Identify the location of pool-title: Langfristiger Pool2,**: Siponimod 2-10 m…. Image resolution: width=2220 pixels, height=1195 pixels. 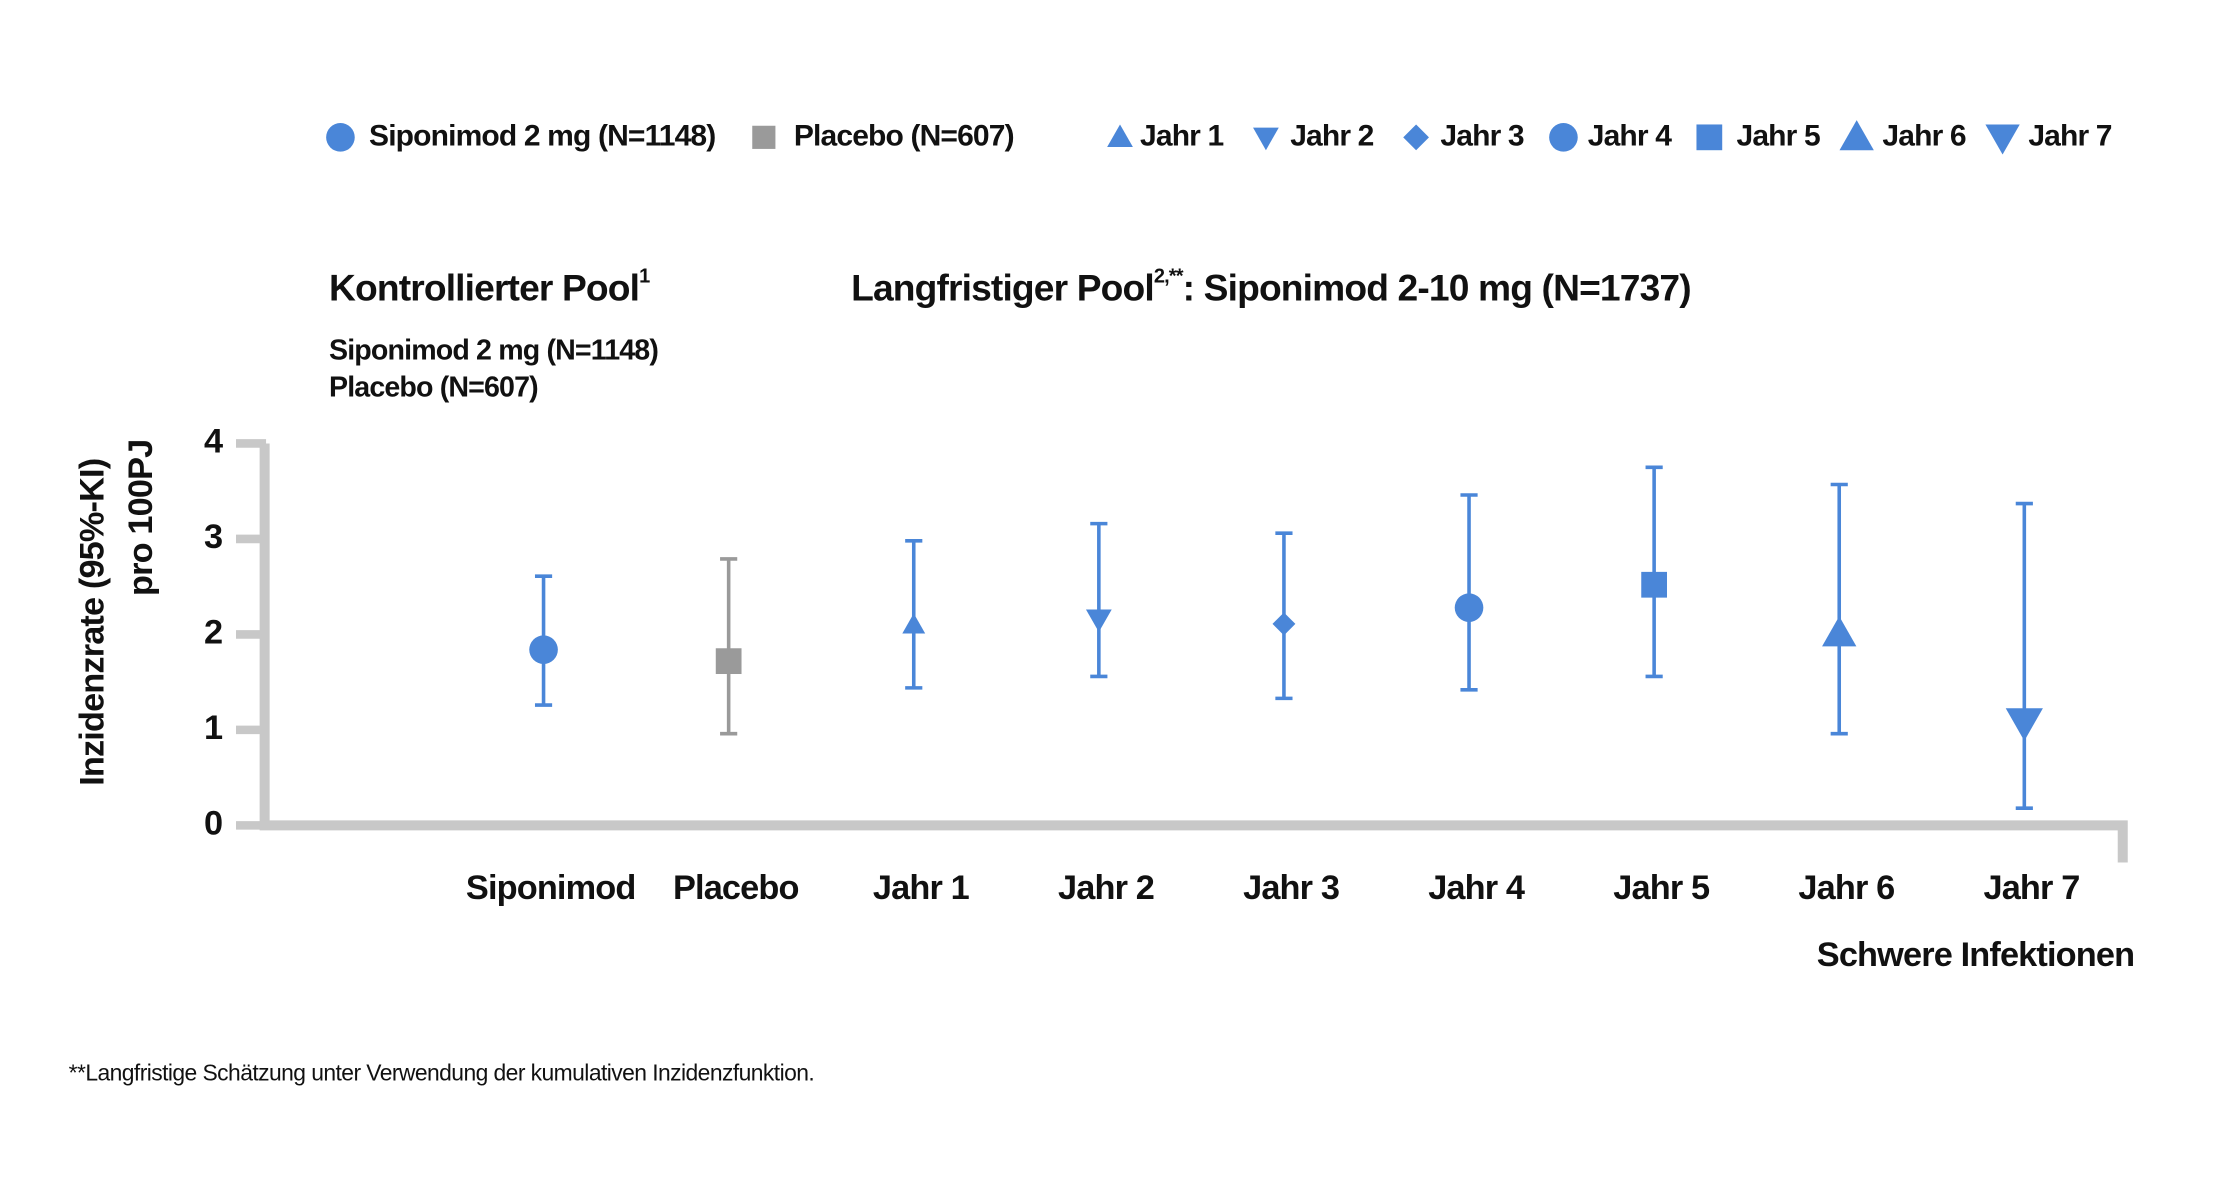
(1271, 287).